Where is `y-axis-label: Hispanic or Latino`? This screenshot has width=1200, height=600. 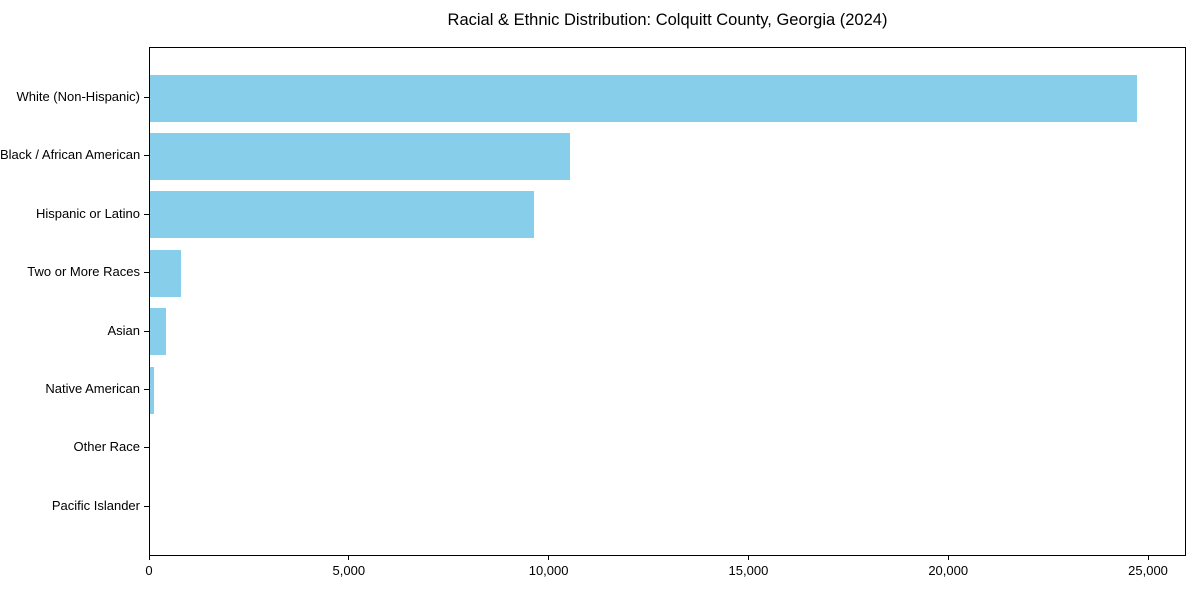
y-axis-label: Hispanic or Latino is located at coordinates (87, 213).